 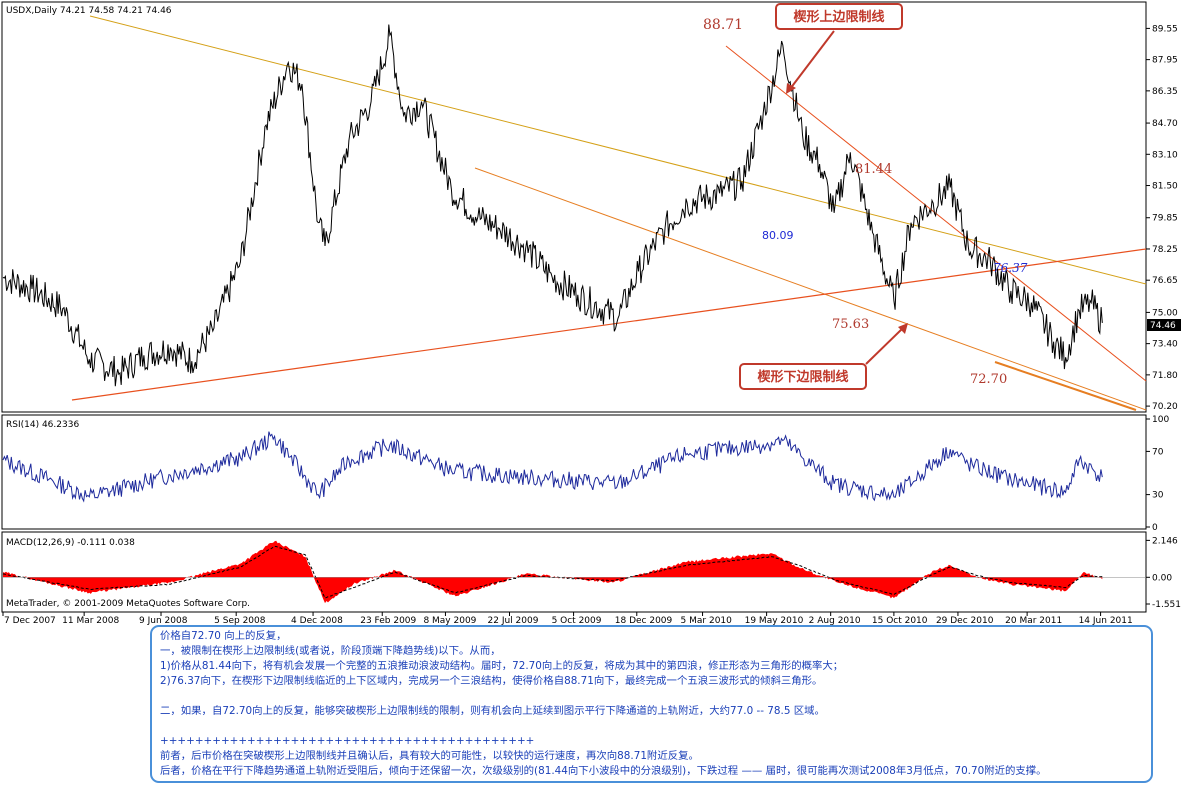 I want to click on commentary-line: 价格自72.70 向上的反复，, so click(x=223, y=636).